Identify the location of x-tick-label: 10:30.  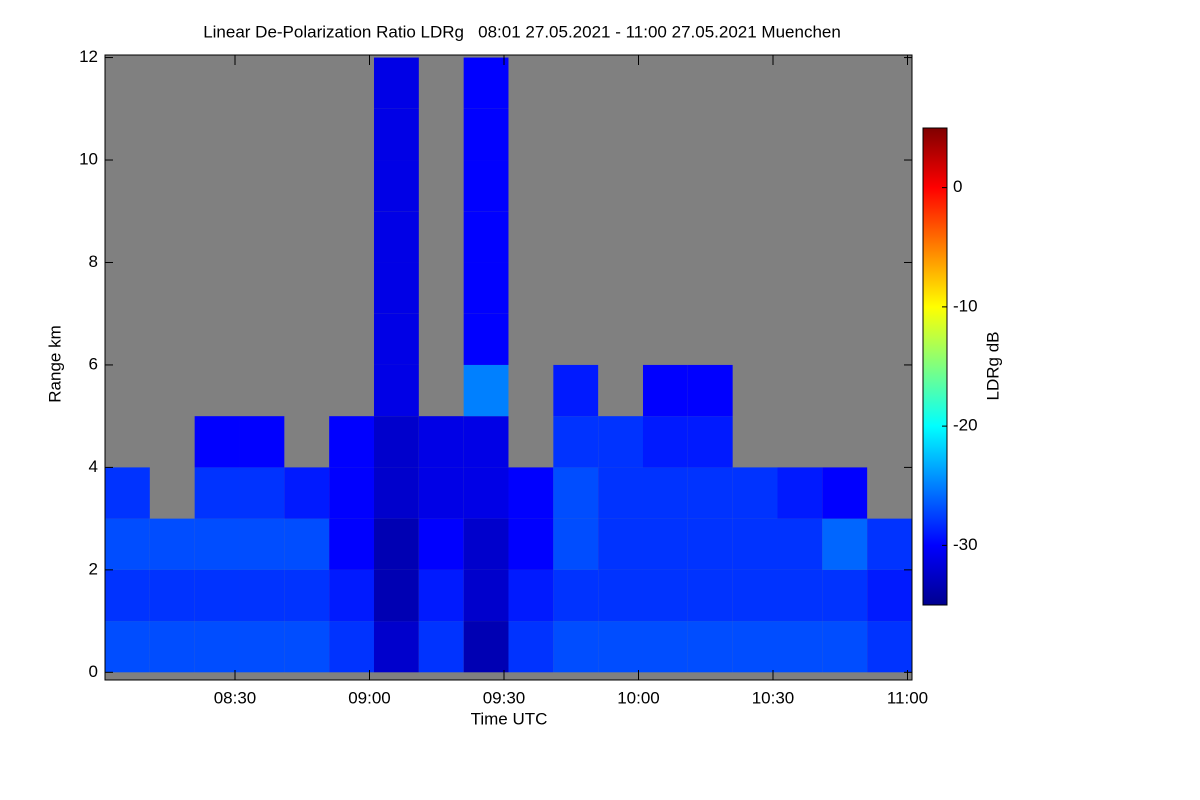
(773, 697).